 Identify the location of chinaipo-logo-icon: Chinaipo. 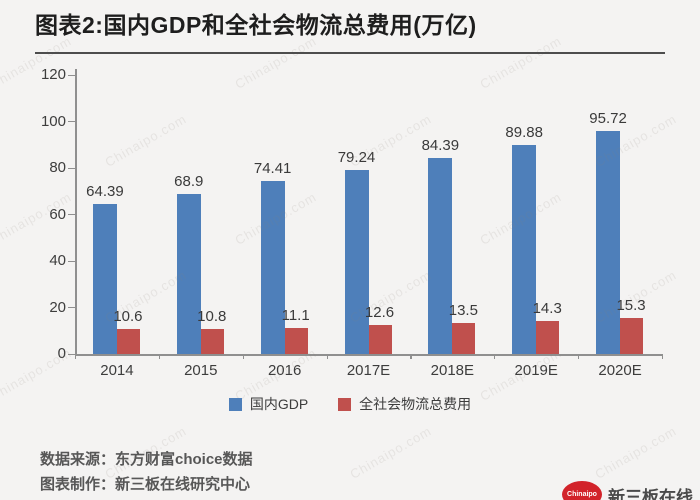
(582, 490).